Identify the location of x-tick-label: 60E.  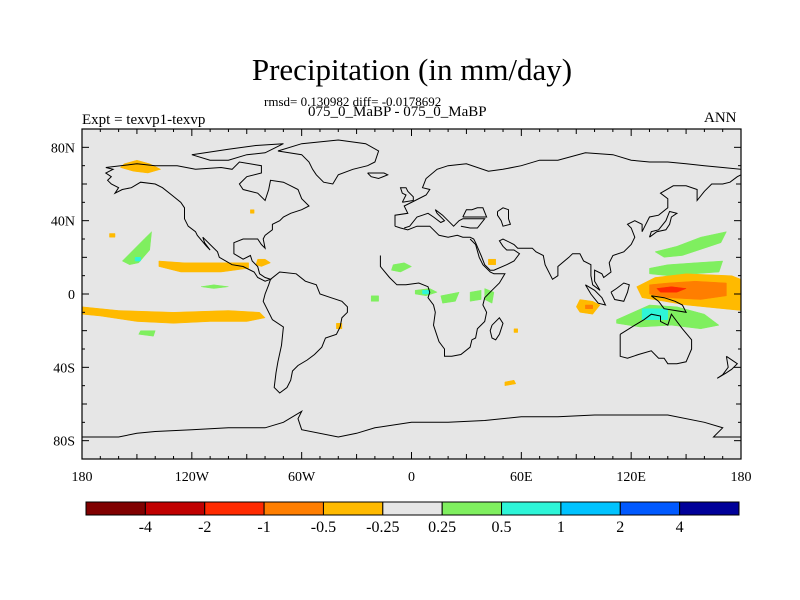
(521, 477).